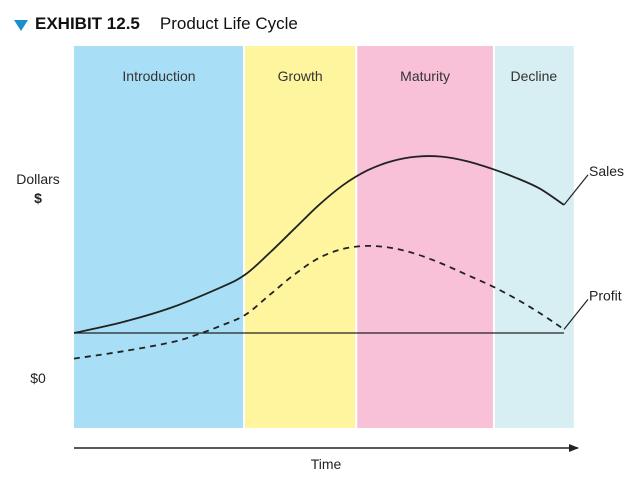 The width and height of the screenshot is (630, 488). I want to click on stage-label-growth: Growth, so click(300, 76).